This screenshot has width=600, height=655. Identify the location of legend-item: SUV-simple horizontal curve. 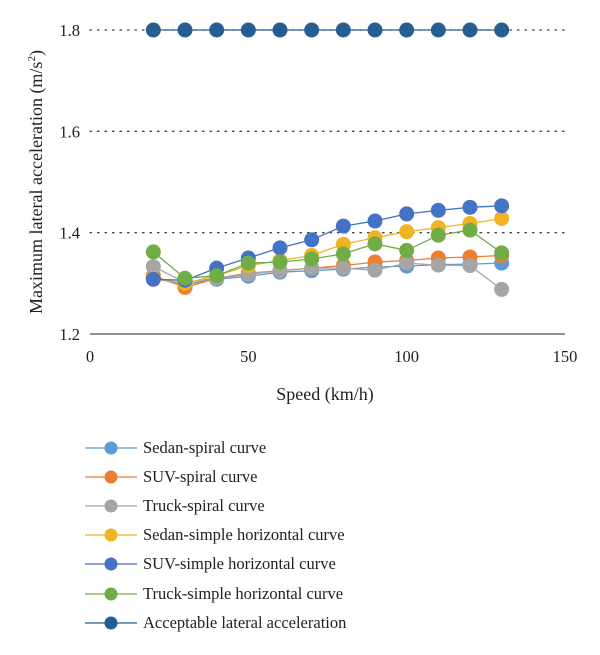
(215, 564).